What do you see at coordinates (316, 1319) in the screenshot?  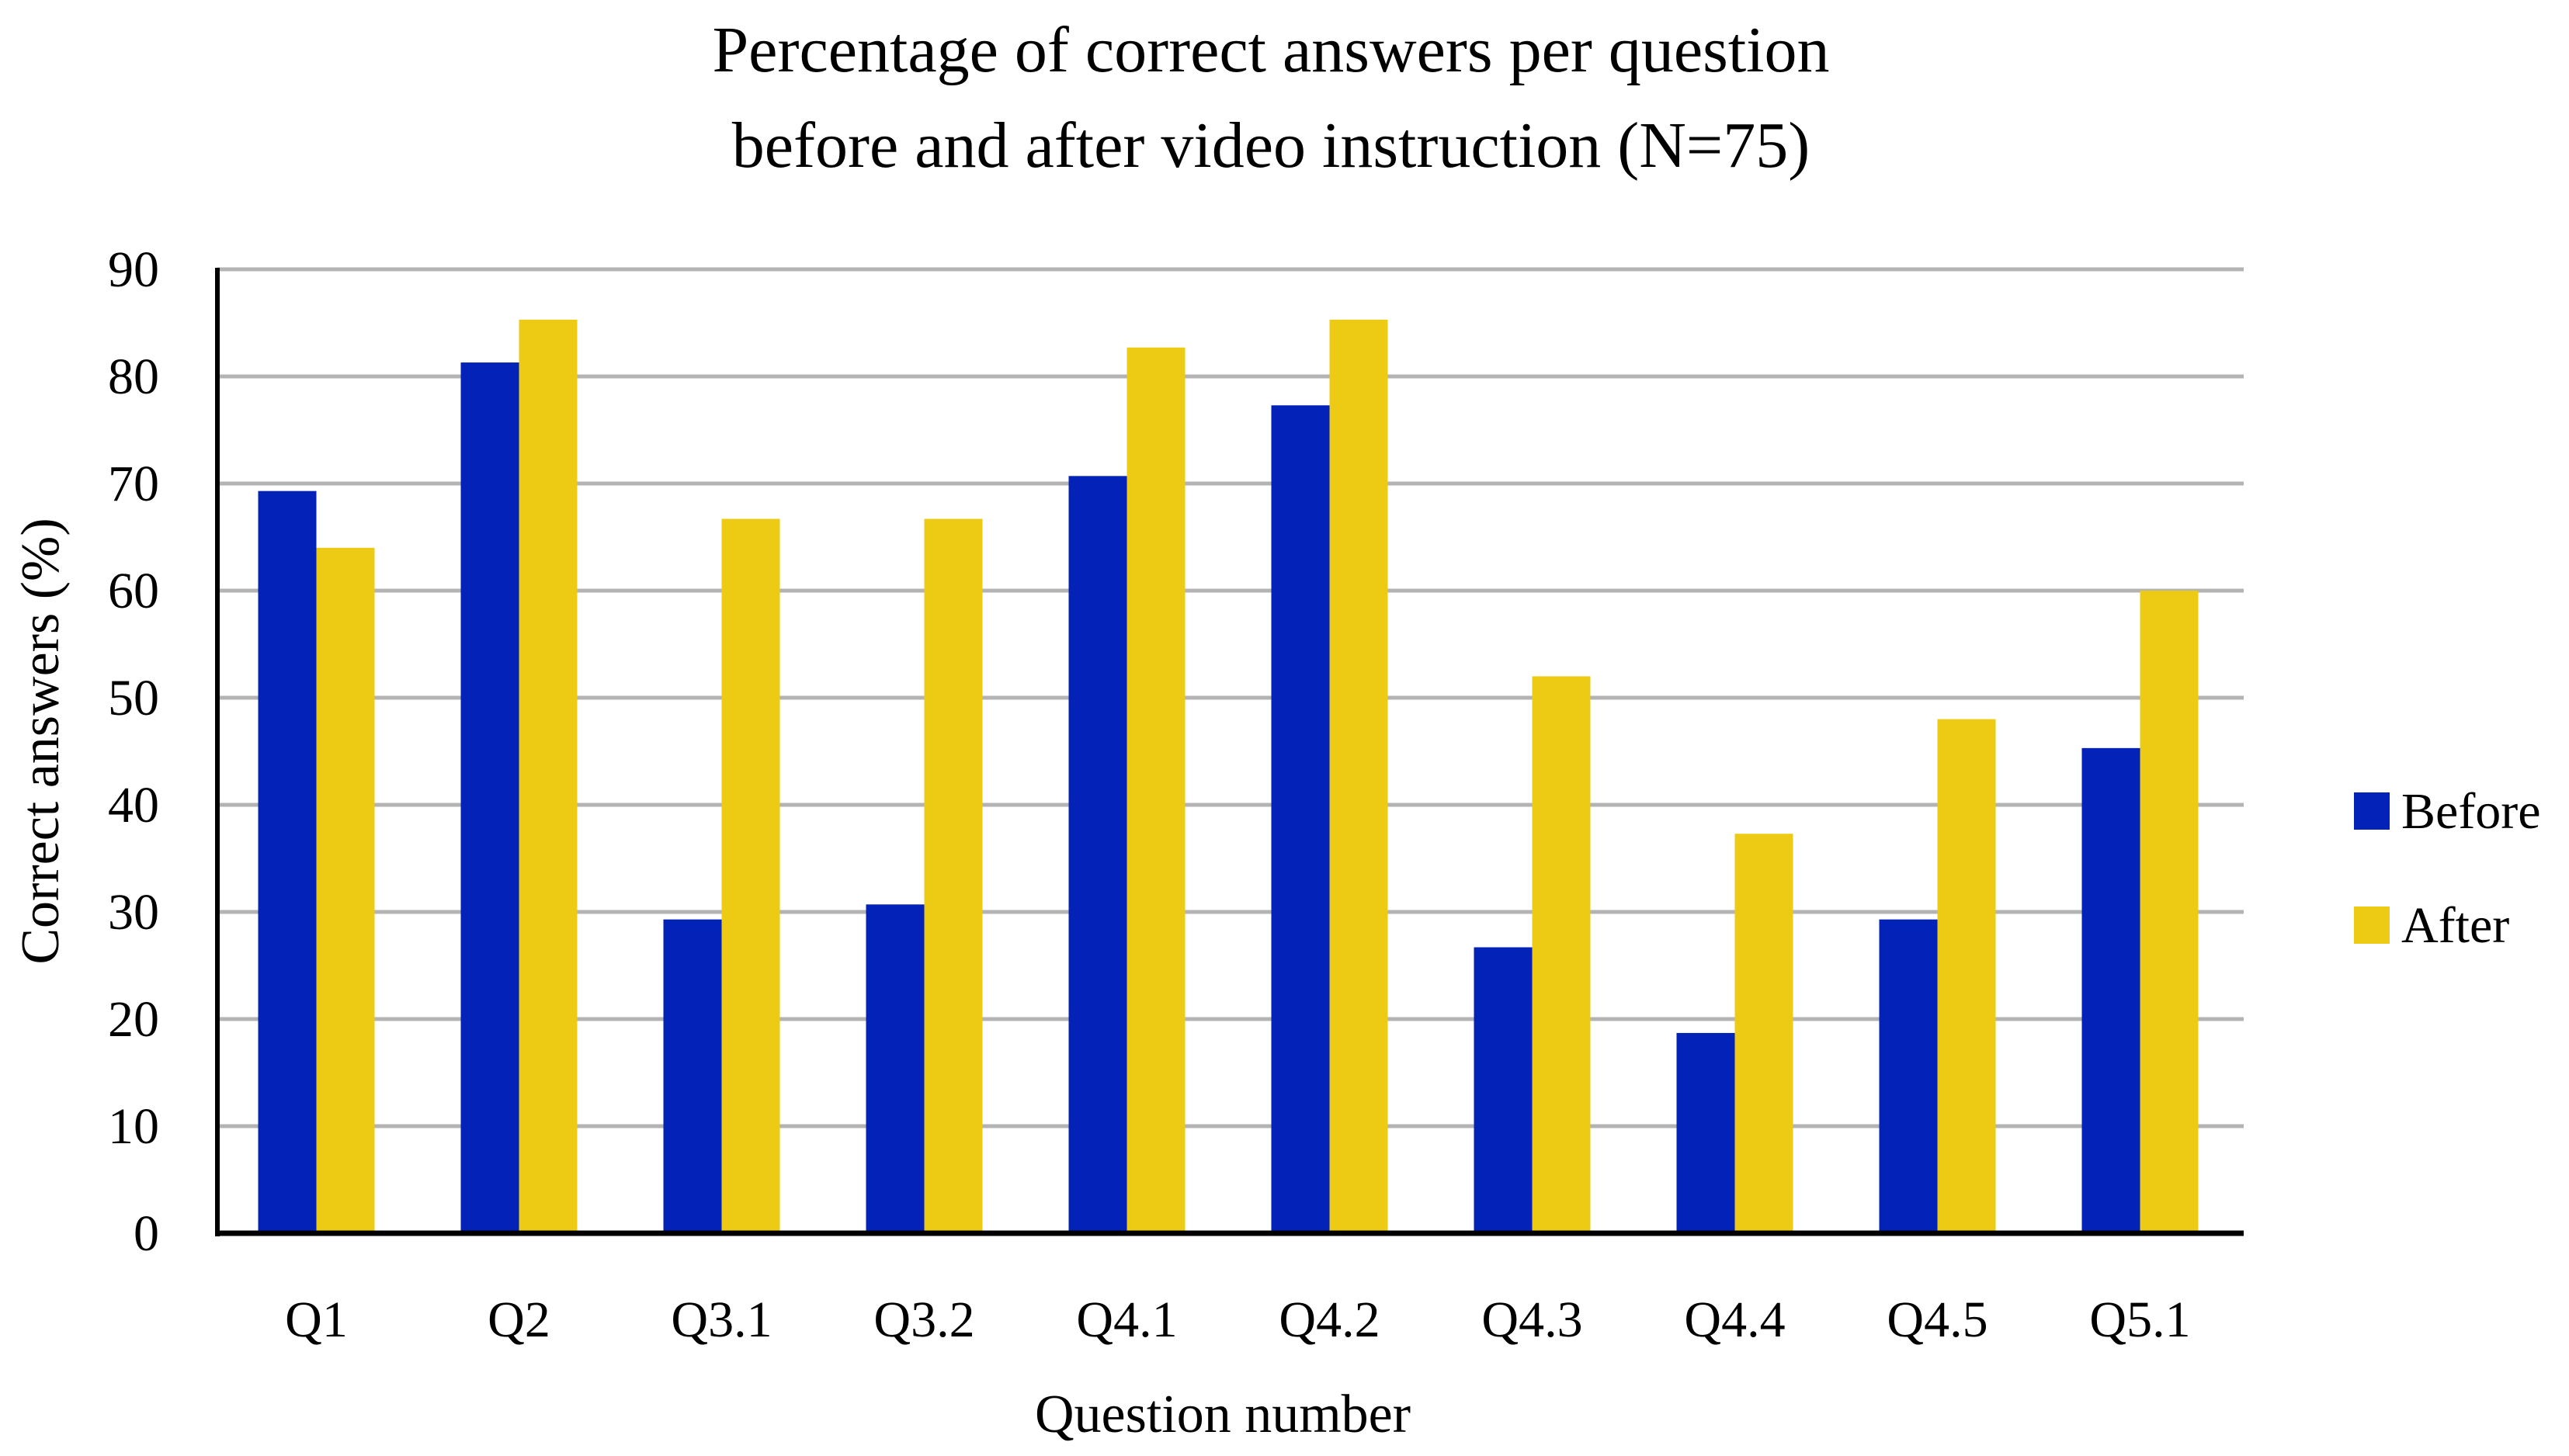 I see `x-tick-label: Q1` at bounding box center [316, 1319].